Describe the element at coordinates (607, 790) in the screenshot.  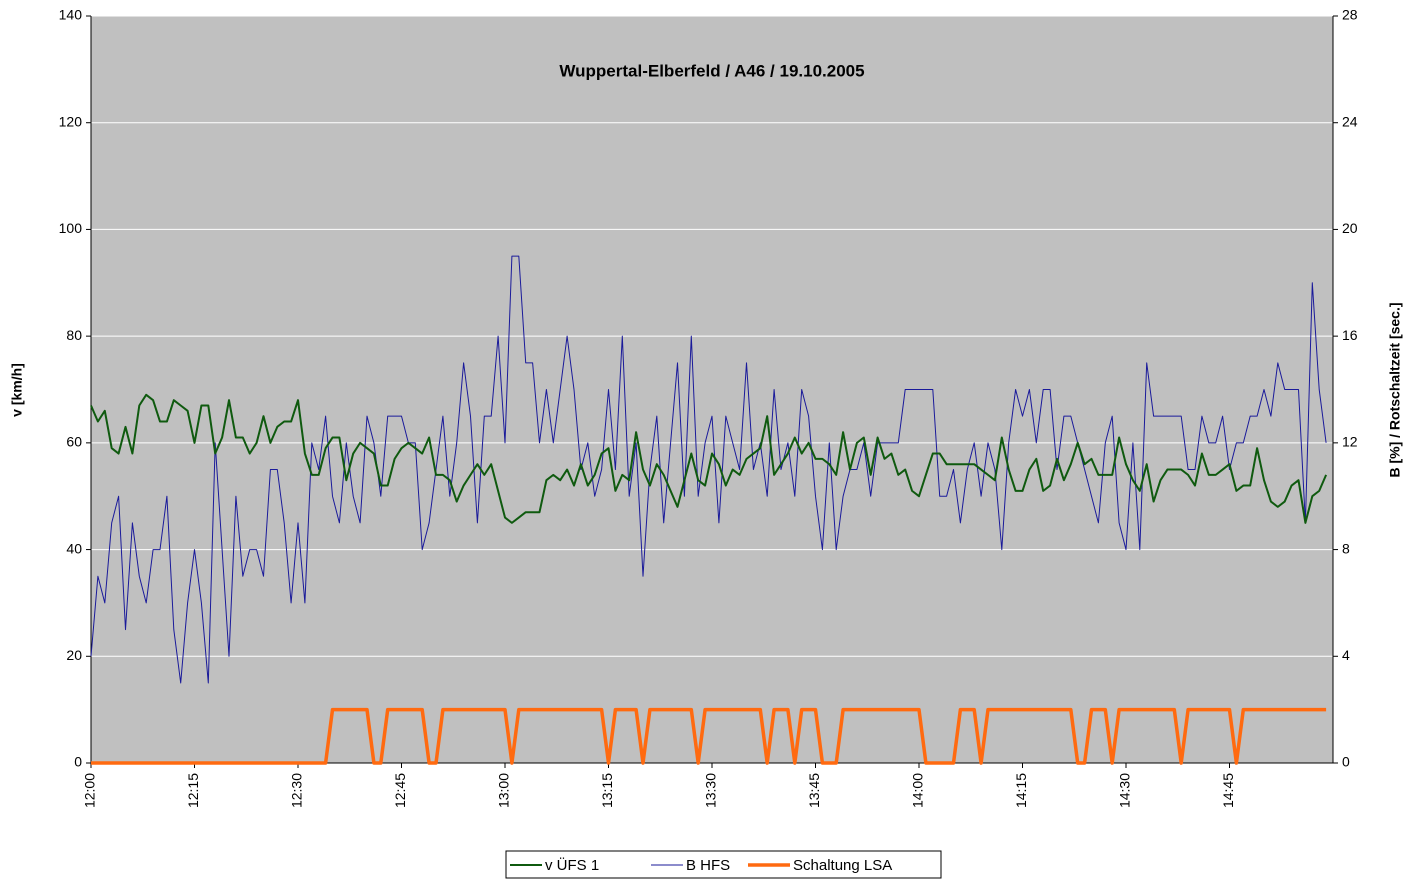
I see `x-tick-label: 13:15` at that location.